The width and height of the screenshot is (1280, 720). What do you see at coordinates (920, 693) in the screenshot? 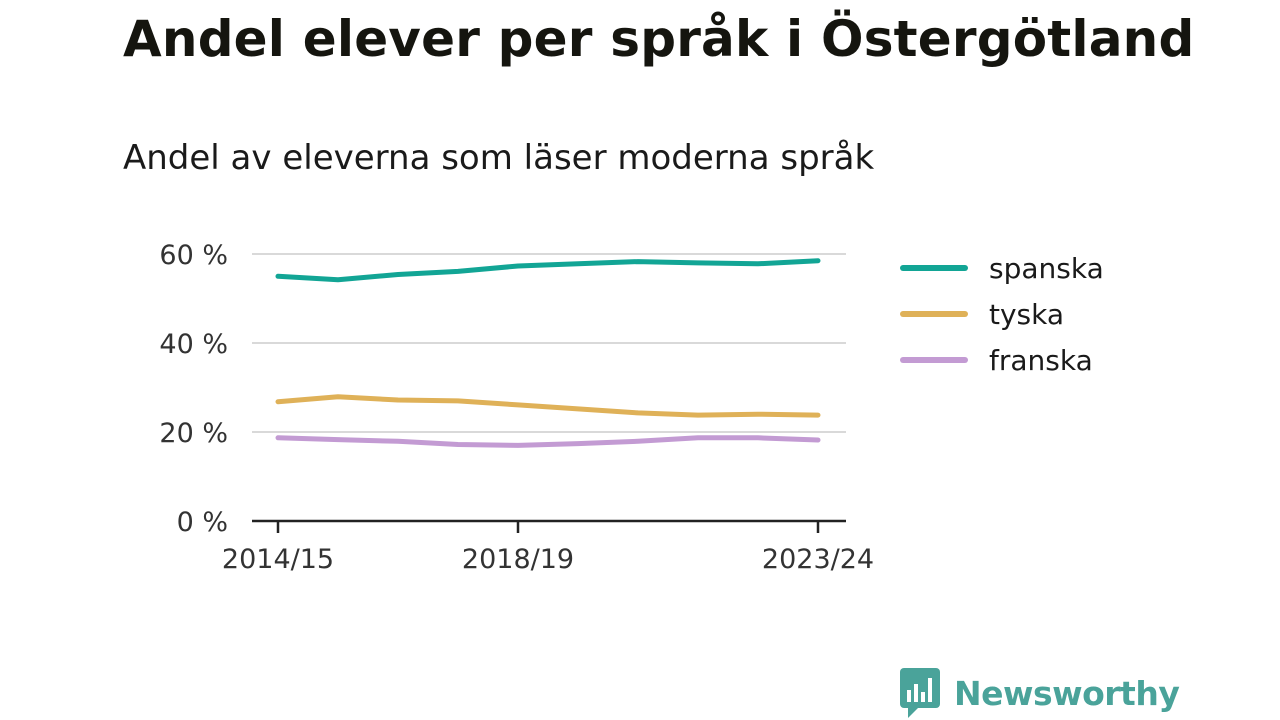
I see `newsworthy-logo-icon` at bounding box center [920, 693].